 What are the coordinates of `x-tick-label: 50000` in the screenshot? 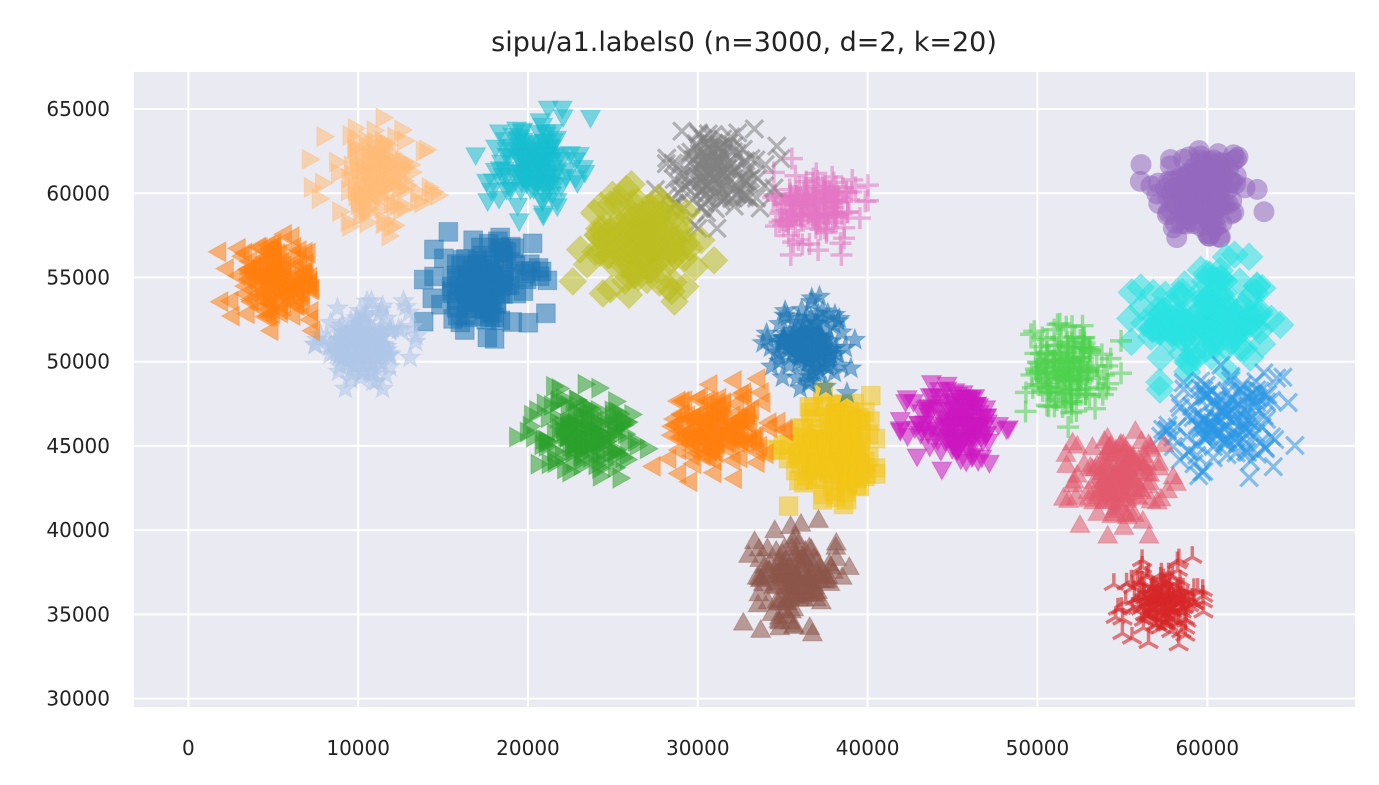 It's located at (1038, 748).